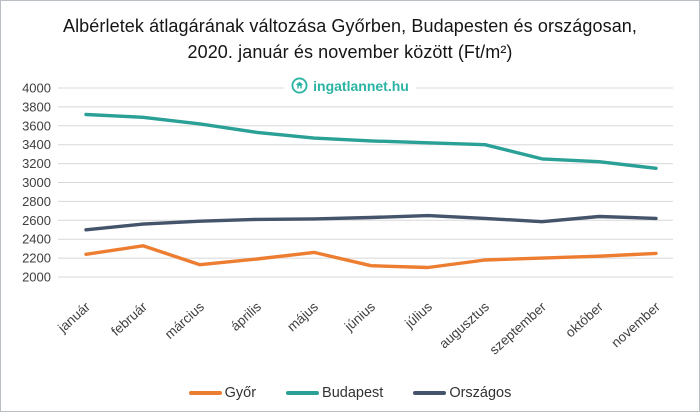 The height and width of the screenshot is (412, 700). Describe the element at coordinates (36, 277) in the screenshot. I see `y-tick-label: 2000` at that location.